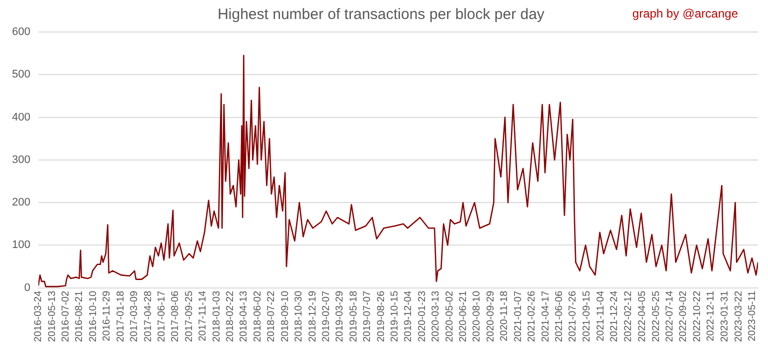 The width and height of the screenshot is (768, 349). What do you see at coordinates (162, 316) in the screenshot?
I see `x-tick-label: 2017-06-17` at bounding box center [162, 316].